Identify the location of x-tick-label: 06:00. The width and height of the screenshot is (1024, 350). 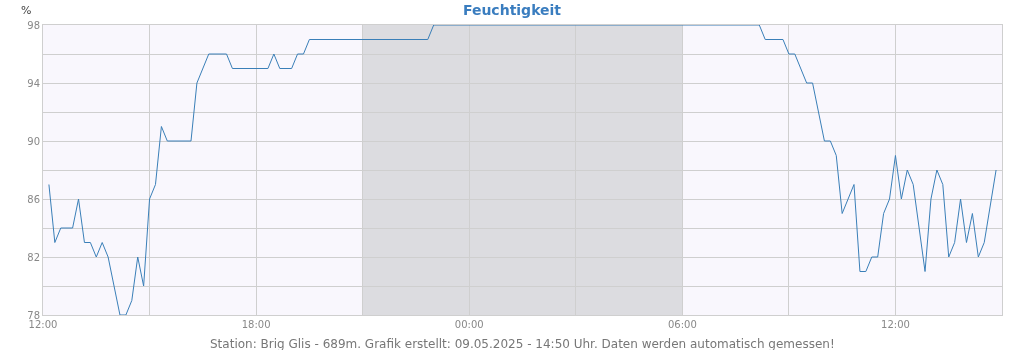
(682, 324).